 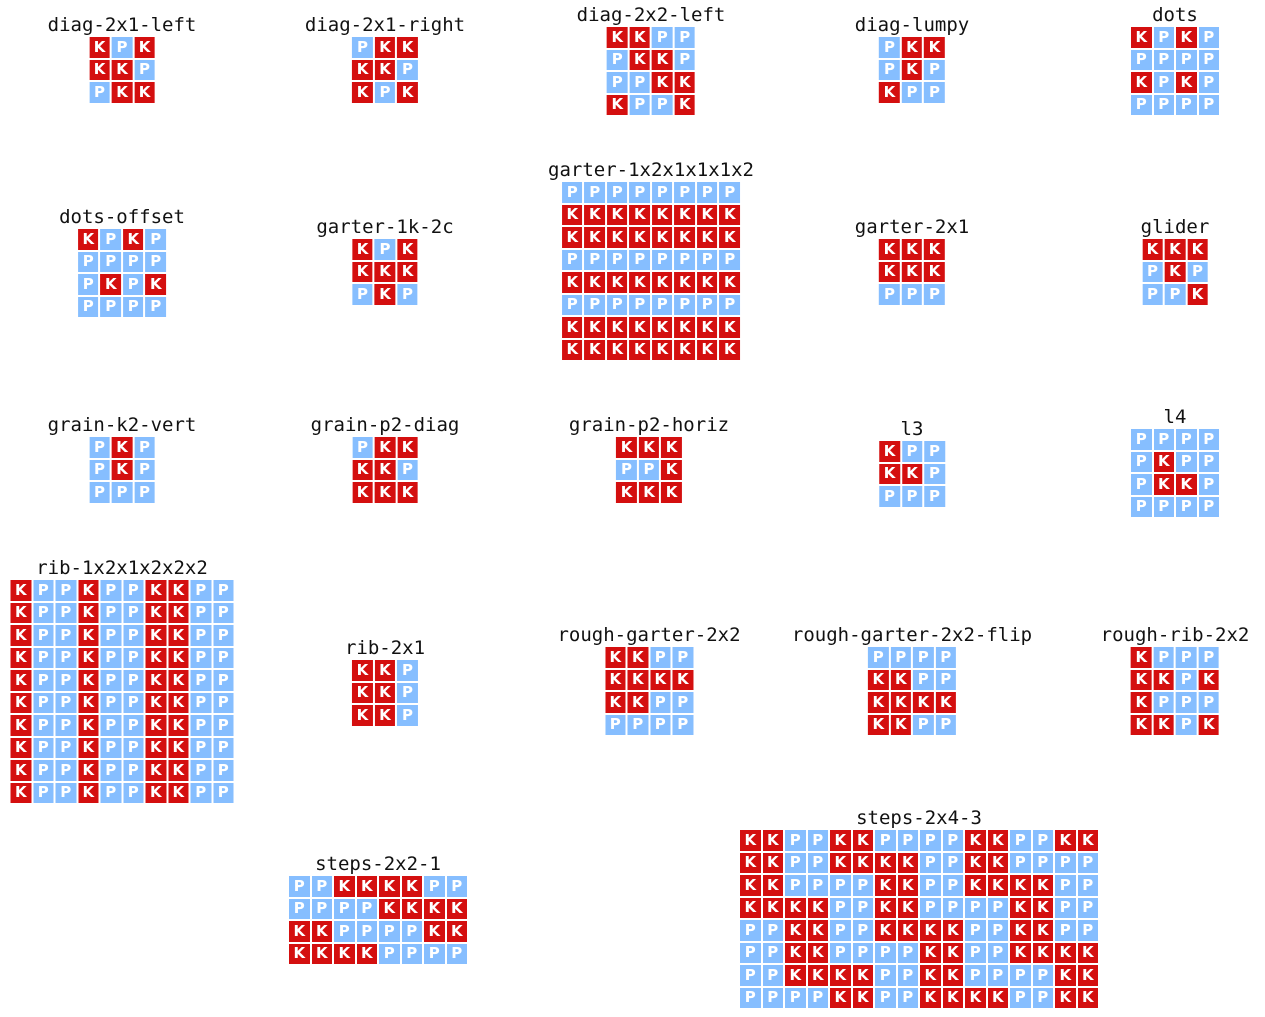 I want to click on pattern-title: grain-p2-horiz, so click(x=649, y=425).